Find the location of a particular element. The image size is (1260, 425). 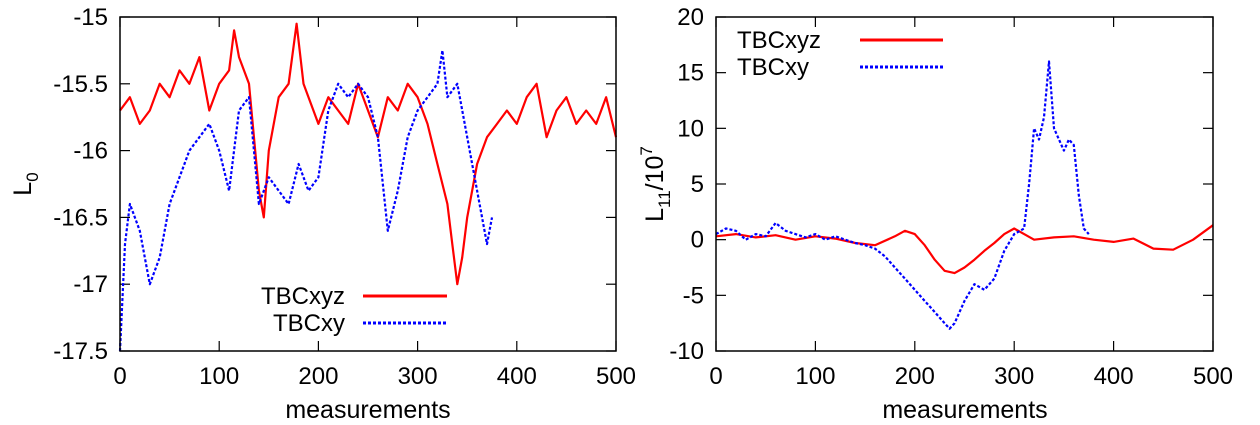

chart-right-x-tick-label: 300 is located at coordinates (1014, 376).